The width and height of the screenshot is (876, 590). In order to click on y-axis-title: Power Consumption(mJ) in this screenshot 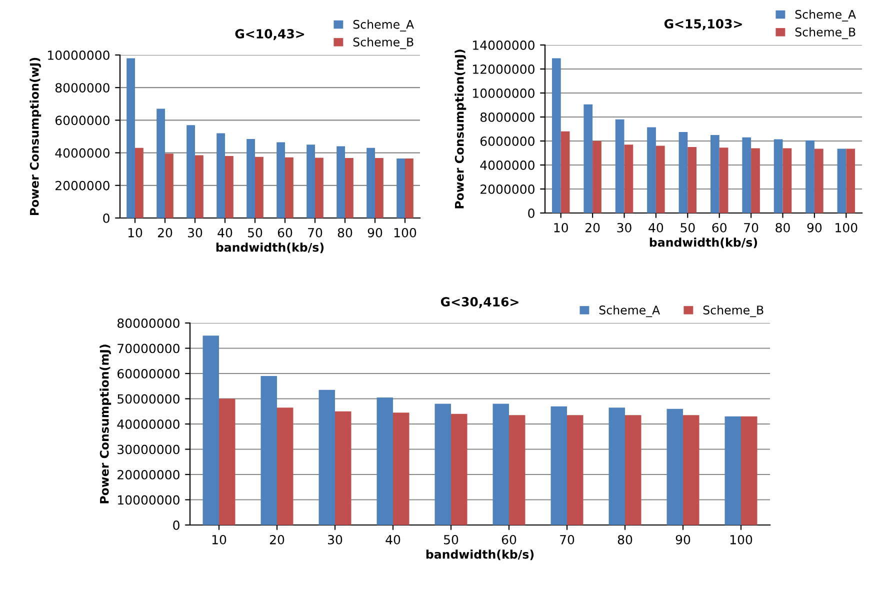, I will do `click(106, 424)`.